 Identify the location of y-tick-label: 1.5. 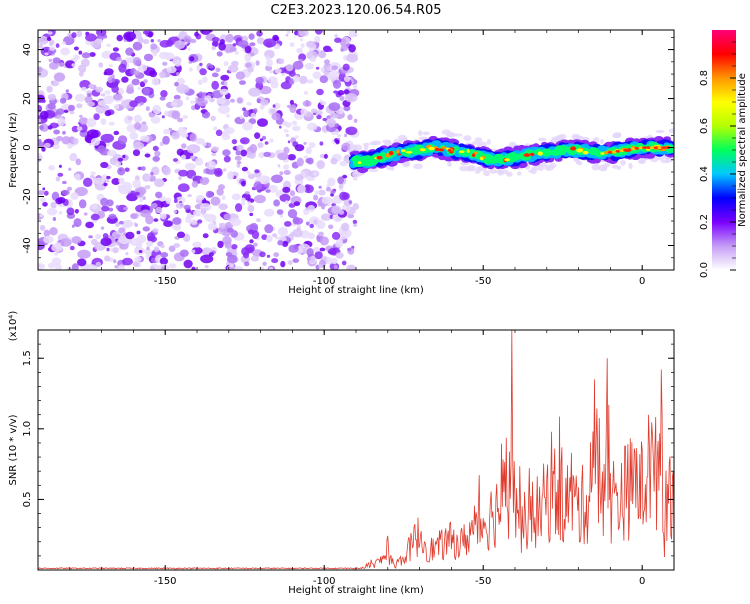
(27, 358).